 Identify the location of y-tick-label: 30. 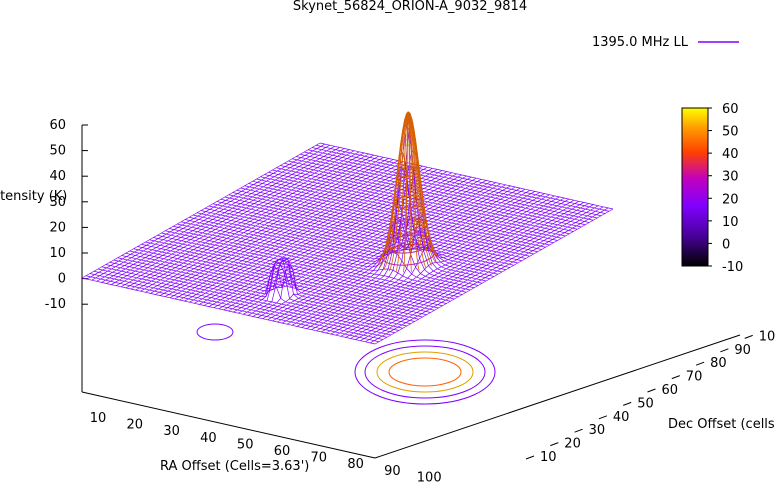
(597, 430).